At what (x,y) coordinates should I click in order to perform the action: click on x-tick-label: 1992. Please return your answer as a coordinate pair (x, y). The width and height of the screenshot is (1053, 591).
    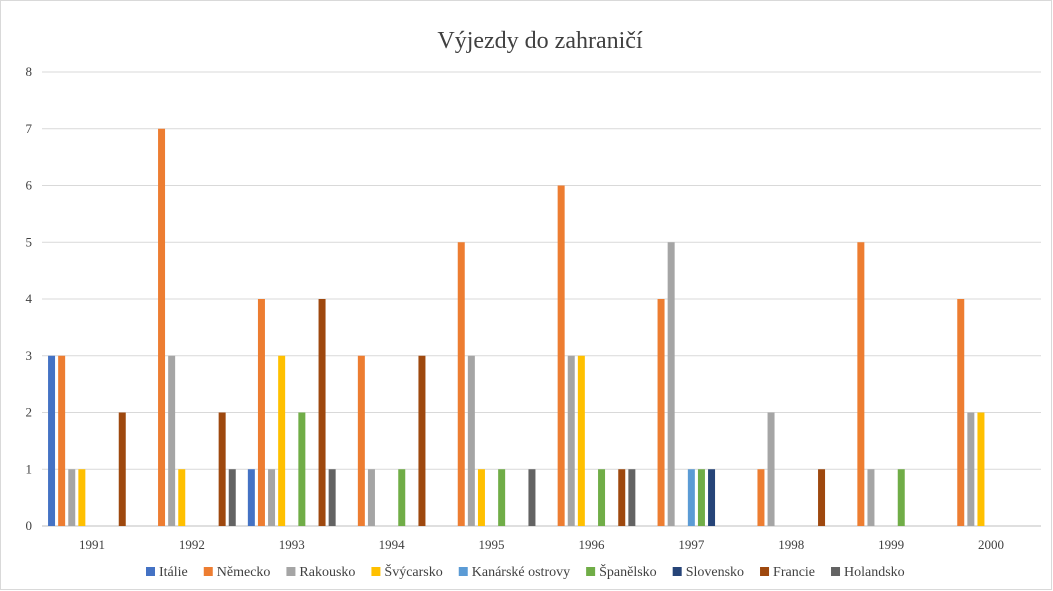
    Looking at the image, I should click on (192, 544).